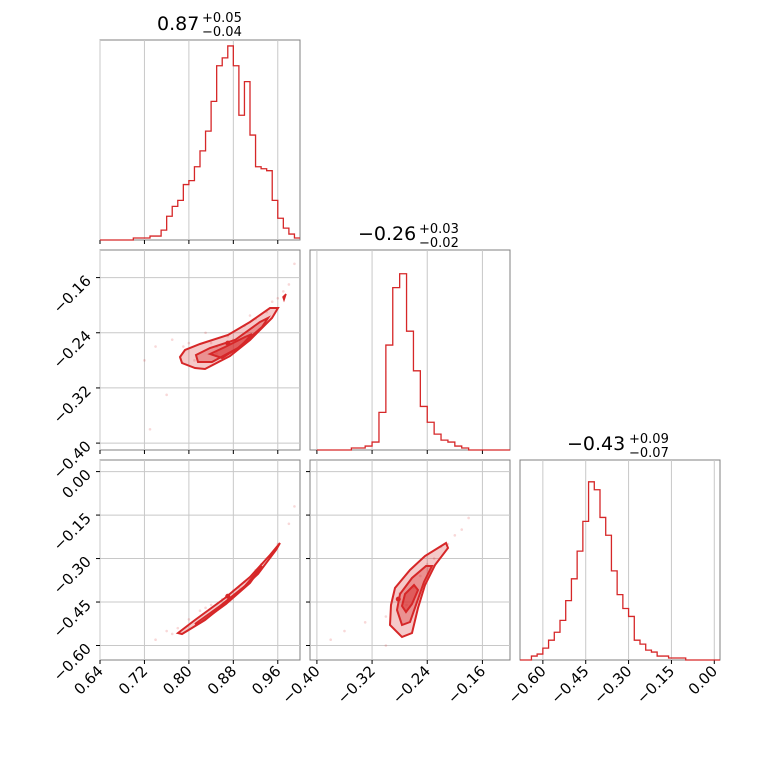 The height and width of the screenshot is (760, 760). Describe the element at coordinates (72, 404) in the screenshot. I see `panel-21-ytick-label-2: −0.32` at that location.